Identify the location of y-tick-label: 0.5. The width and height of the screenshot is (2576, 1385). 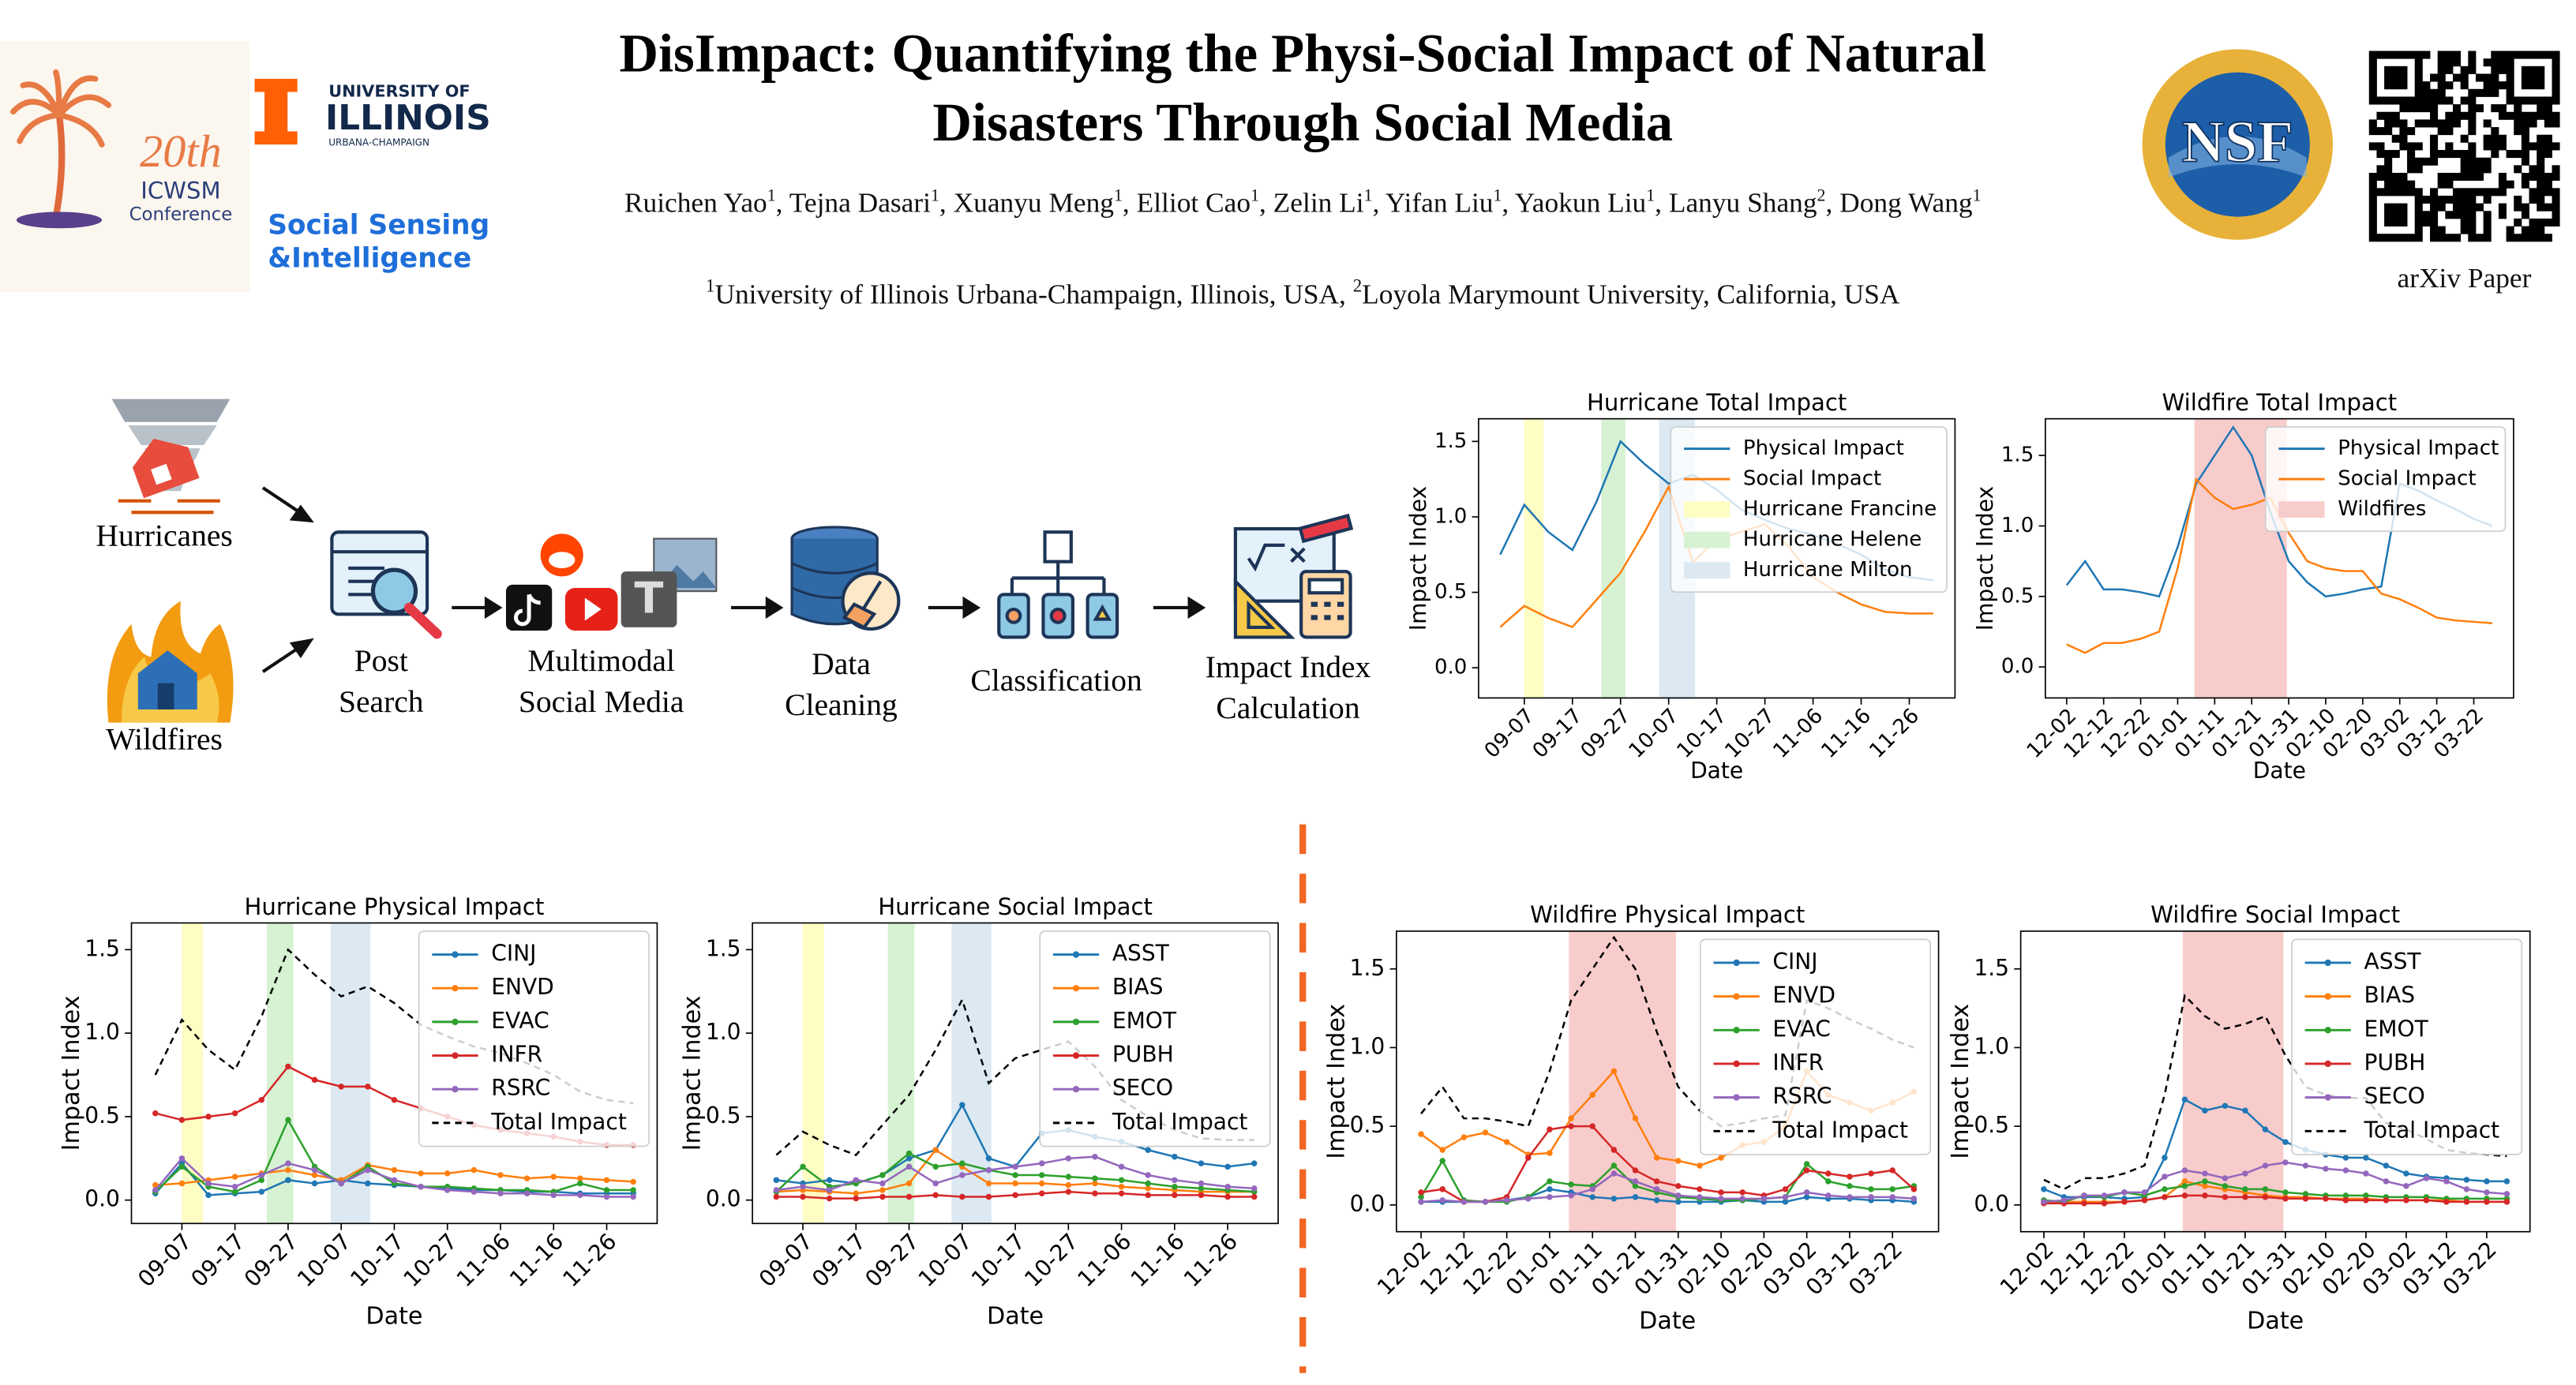
(1992, 1125).